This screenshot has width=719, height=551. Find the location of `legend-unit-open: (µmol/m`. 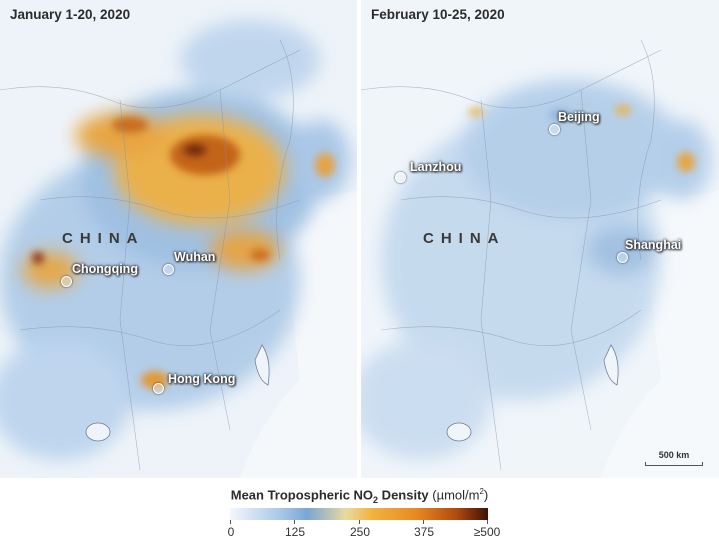

legend-unit-open: (µmol/m is located at coordinates (456, 495).